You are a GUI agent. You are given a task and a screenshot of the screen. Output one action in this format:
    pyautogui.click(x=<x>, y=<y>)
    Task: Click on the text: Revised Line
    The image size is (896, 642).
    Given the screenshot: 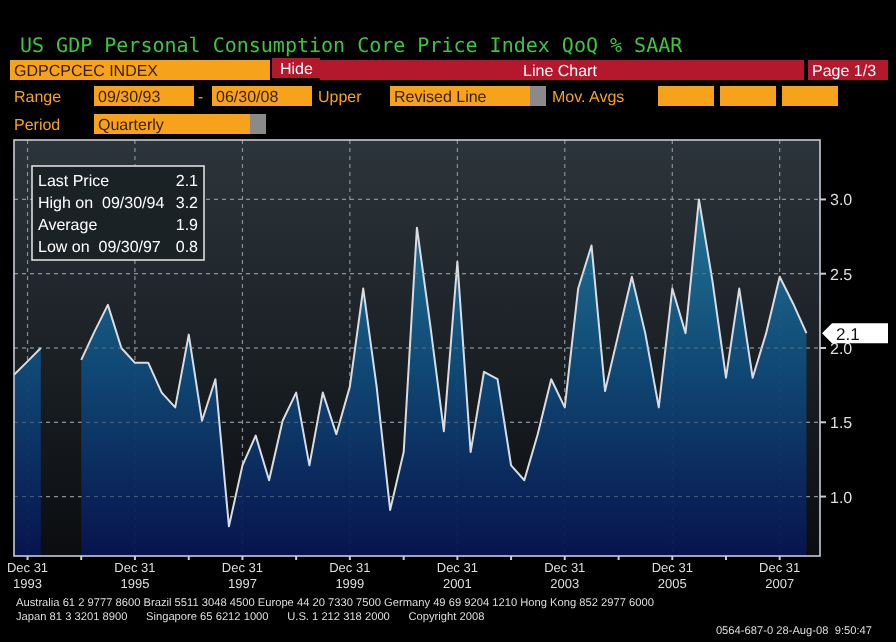 What is the action you would take?
    pyautogui.click(x=441, y=97)
    